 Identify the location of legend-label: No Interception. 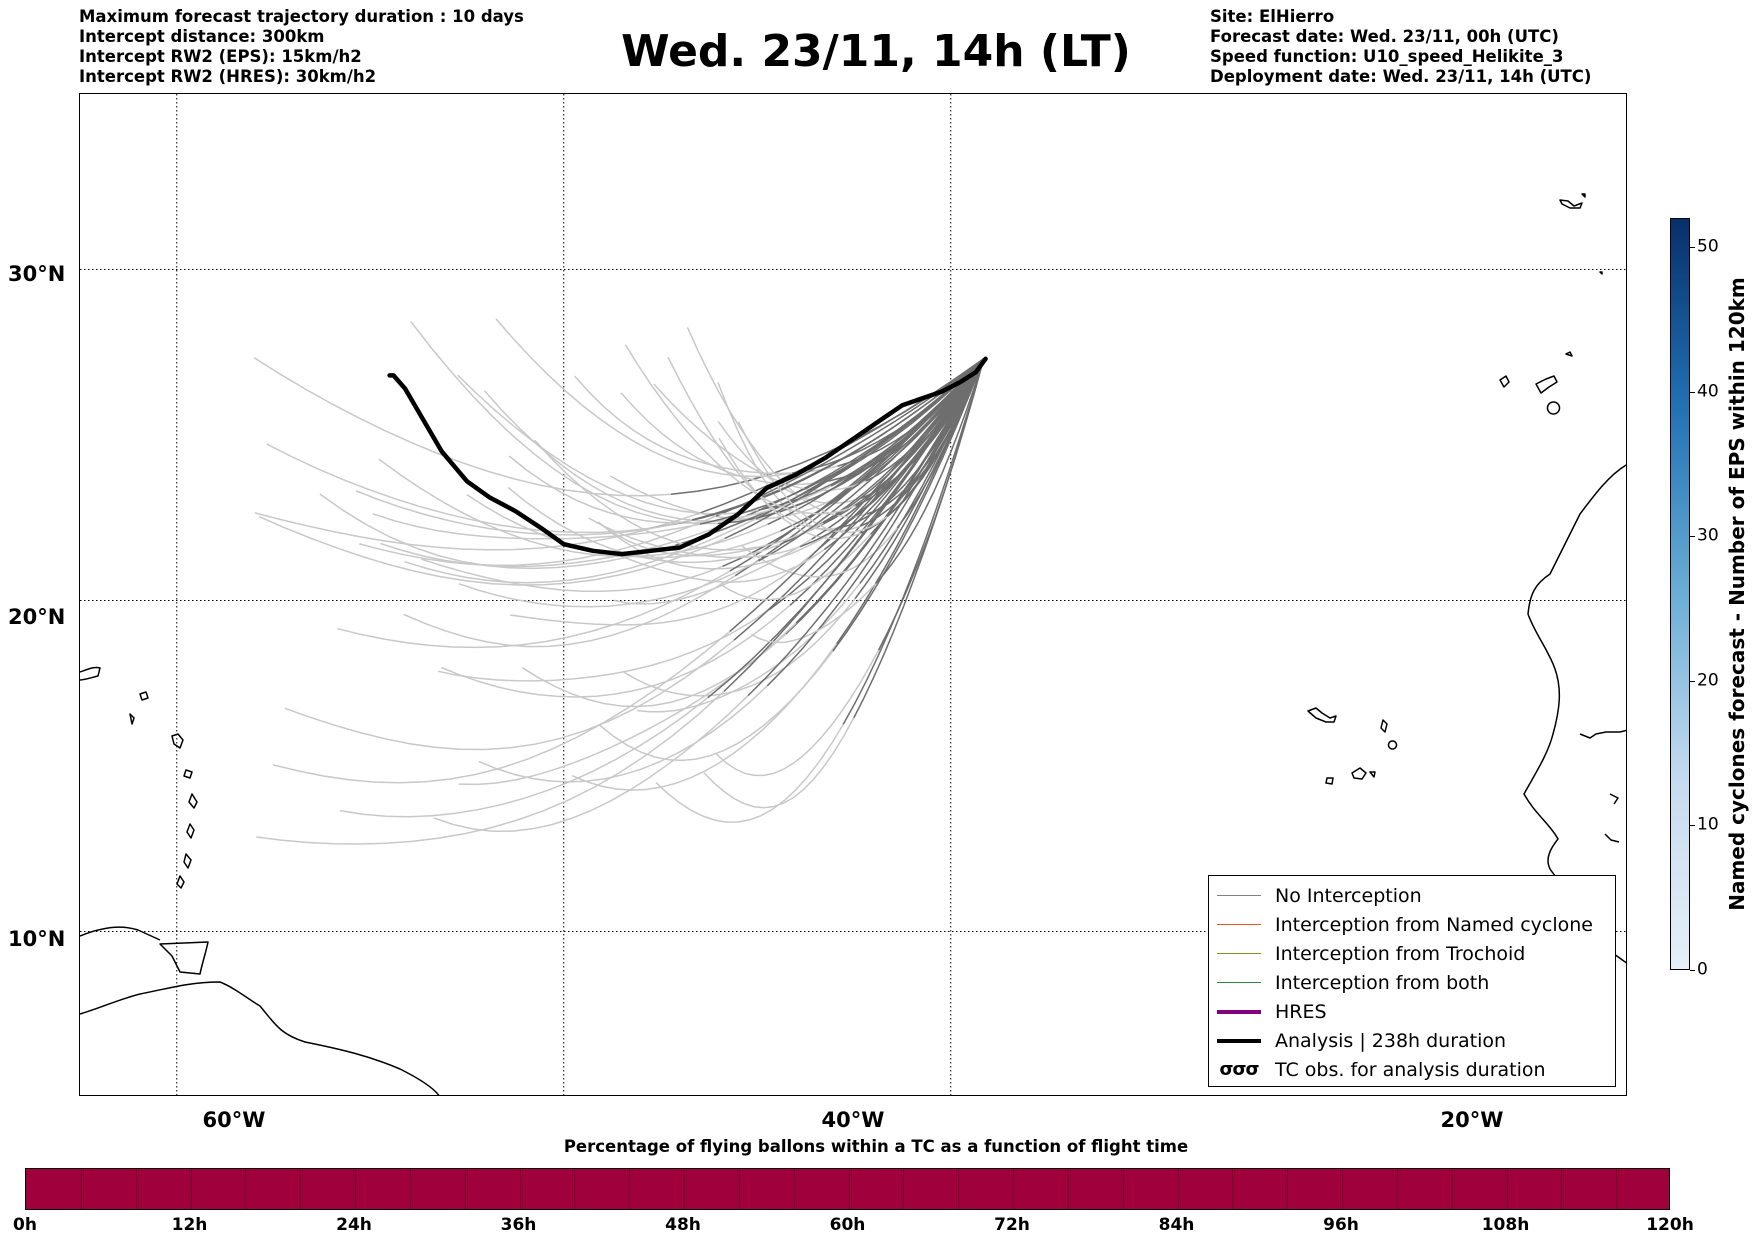
(1348, 895).